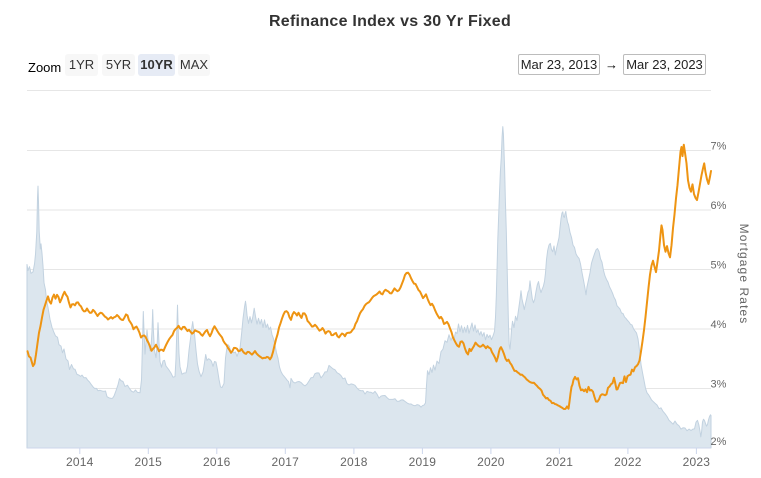 The height and width of the screenshot is (478, 761). I want to click on svg-text: 2021, so click(560, 462).